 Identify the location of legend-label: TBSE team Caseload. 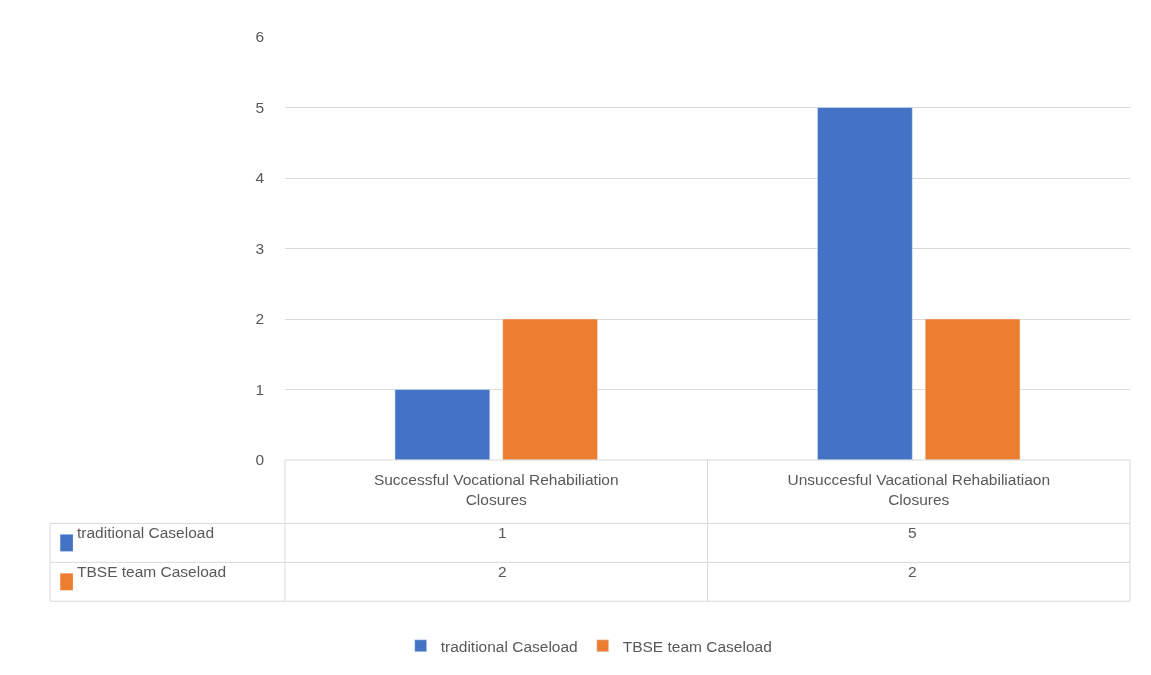
(697, 646).